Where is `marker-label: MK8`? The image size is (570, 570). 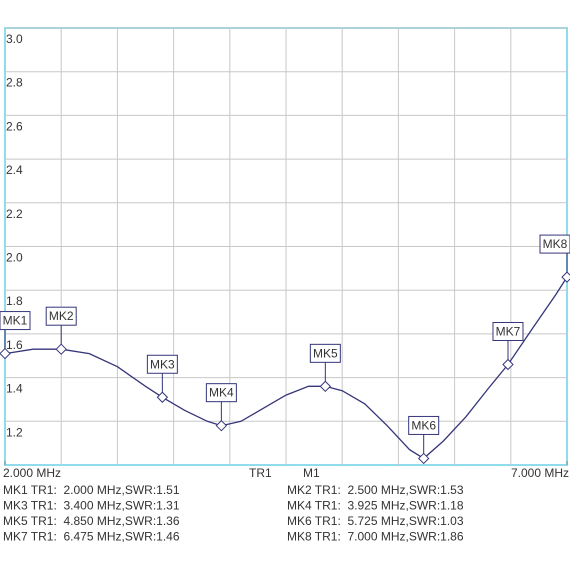
marker-label: MK8 is located at coordinates (555, 244).